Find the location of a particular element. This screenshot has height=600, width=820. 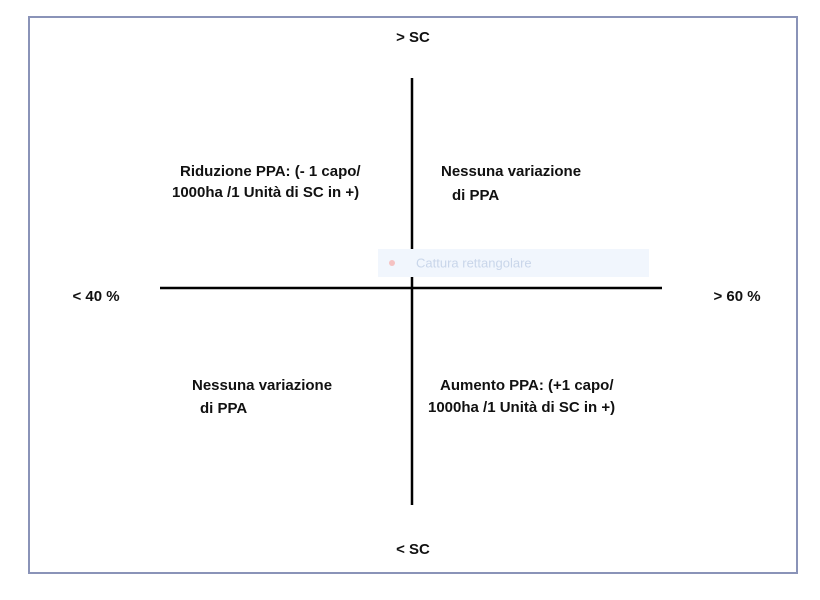

axis-label-left: < 40 % is located at coordinates (95, 296).